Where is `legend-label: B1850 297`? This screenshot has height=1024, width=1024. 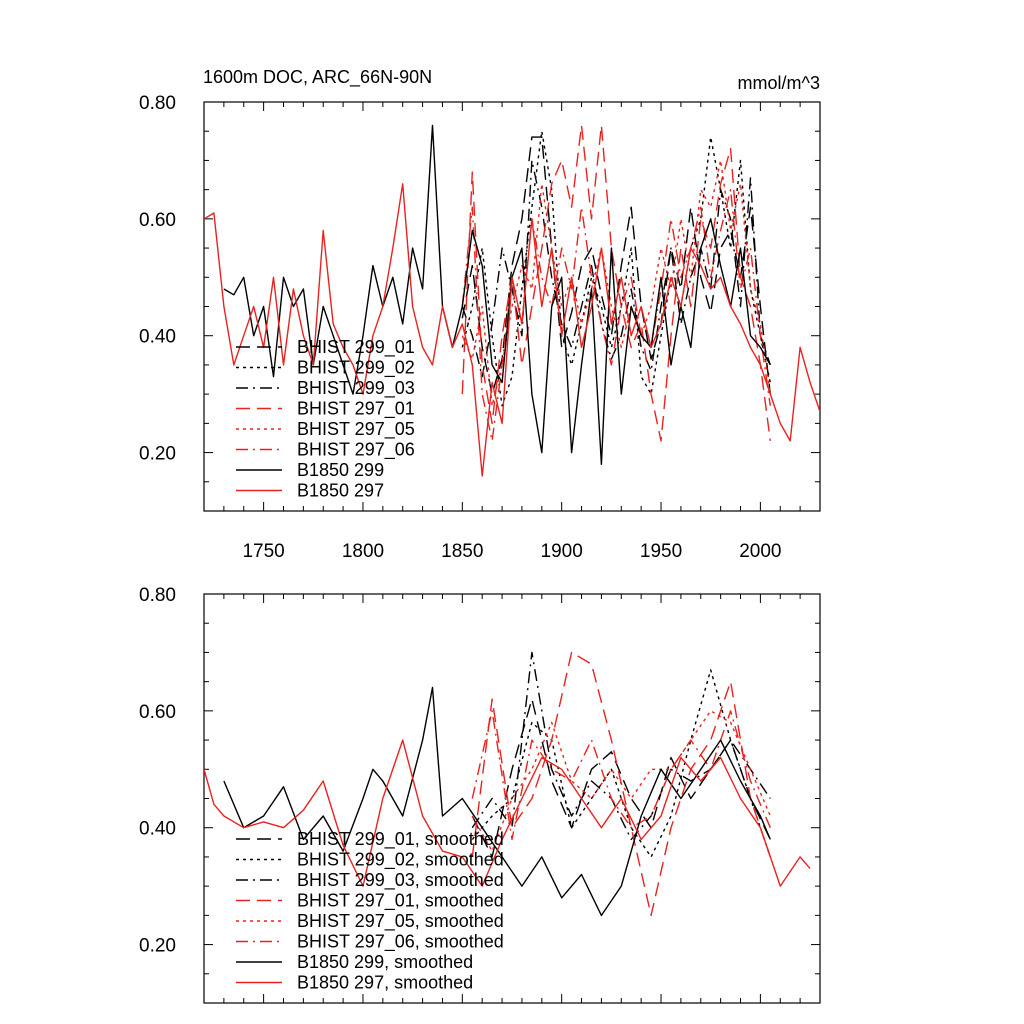
legend-label: B1850 297 is located at coordinates (340, 491).